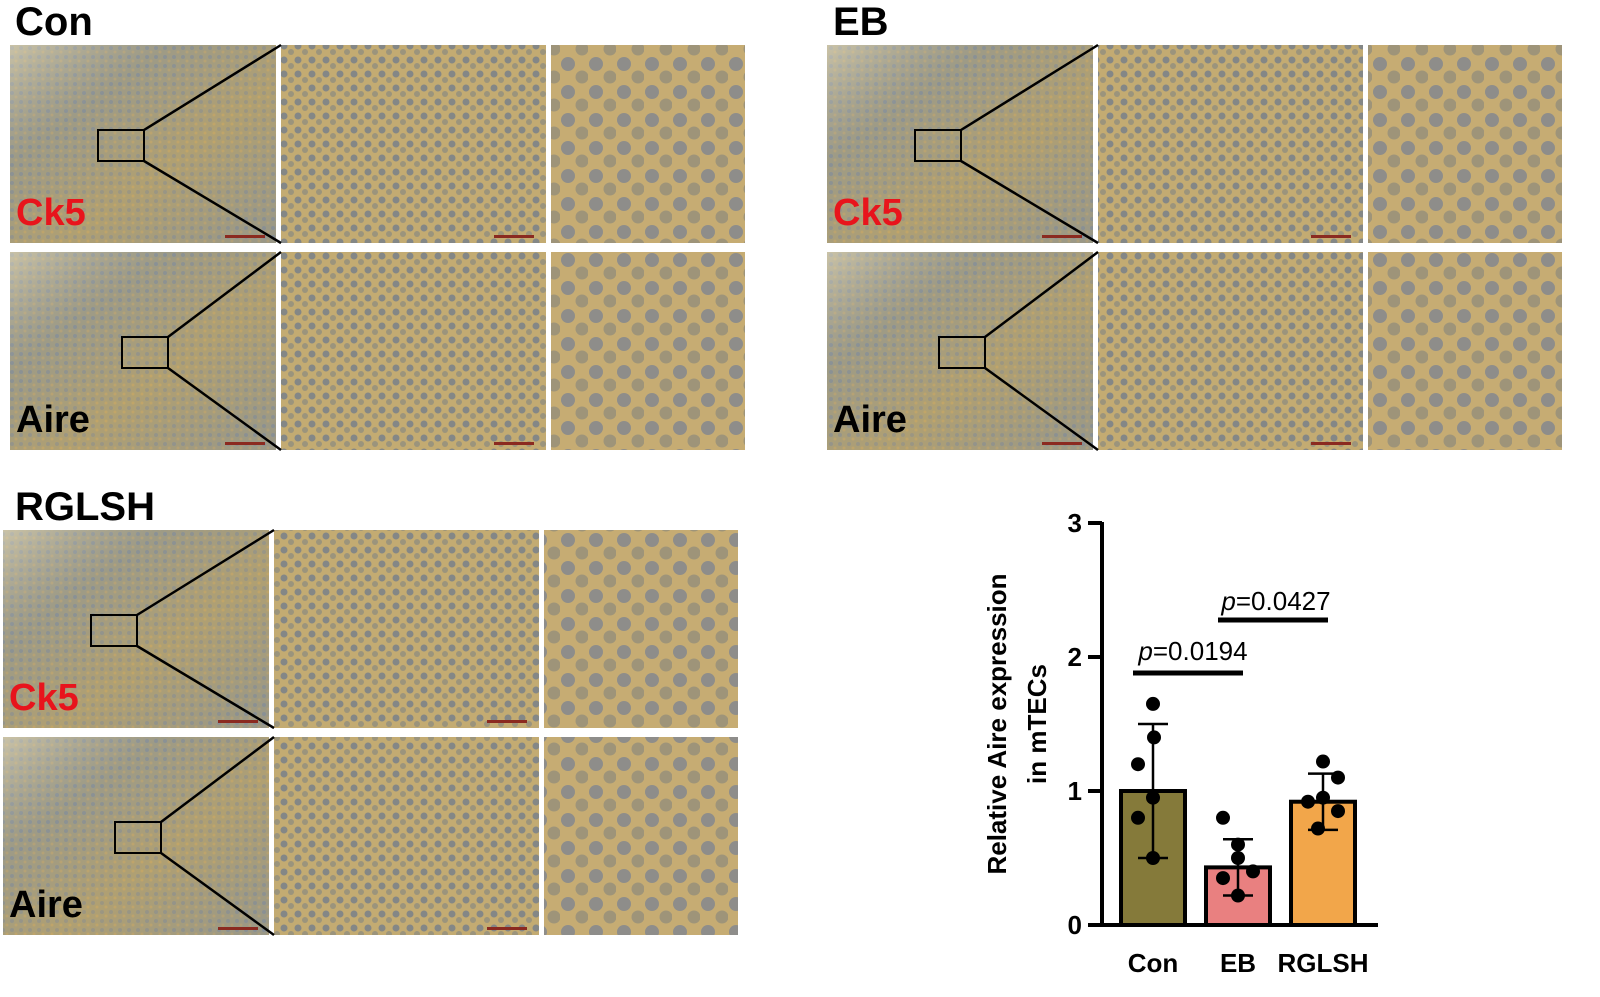 This screenshot has width=1600, height=997. I want to click on panel-title: Con, so click(54, 22).